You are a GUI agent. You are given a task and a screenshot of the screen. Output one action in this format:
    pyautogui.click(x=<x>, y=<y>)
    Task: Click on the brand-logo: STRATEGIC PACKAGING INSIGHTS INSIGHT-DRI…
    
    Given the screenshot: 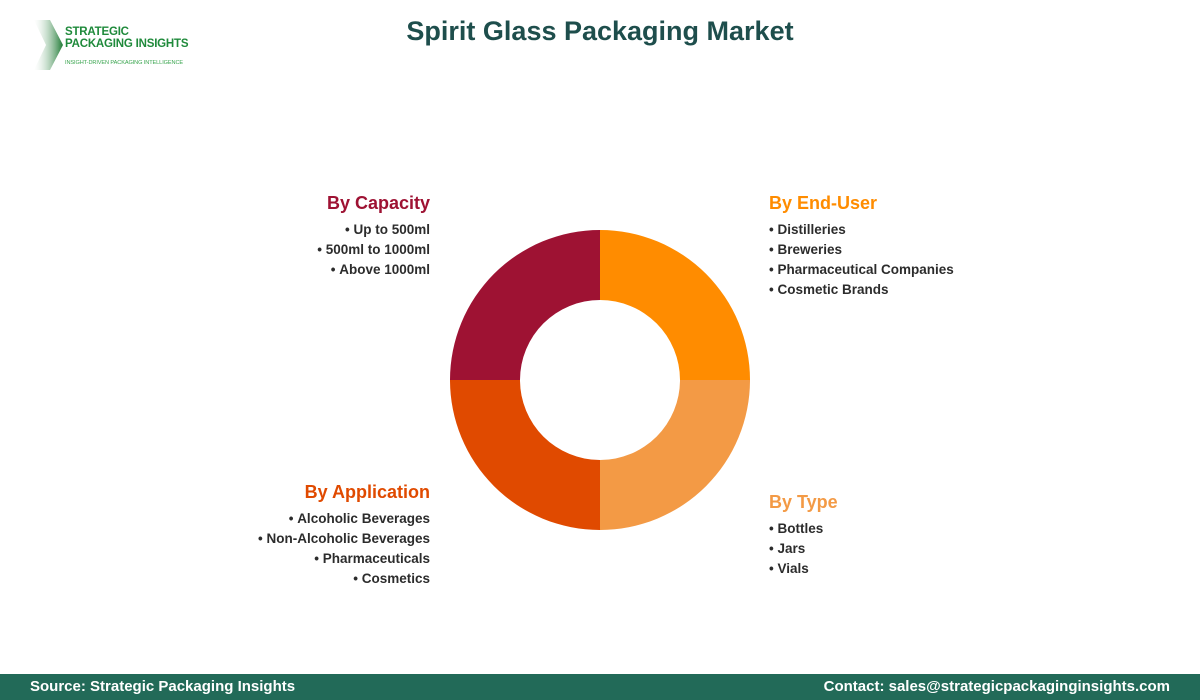 What is the action you would take?
    pyautogui.click(x=114, y=45)
    